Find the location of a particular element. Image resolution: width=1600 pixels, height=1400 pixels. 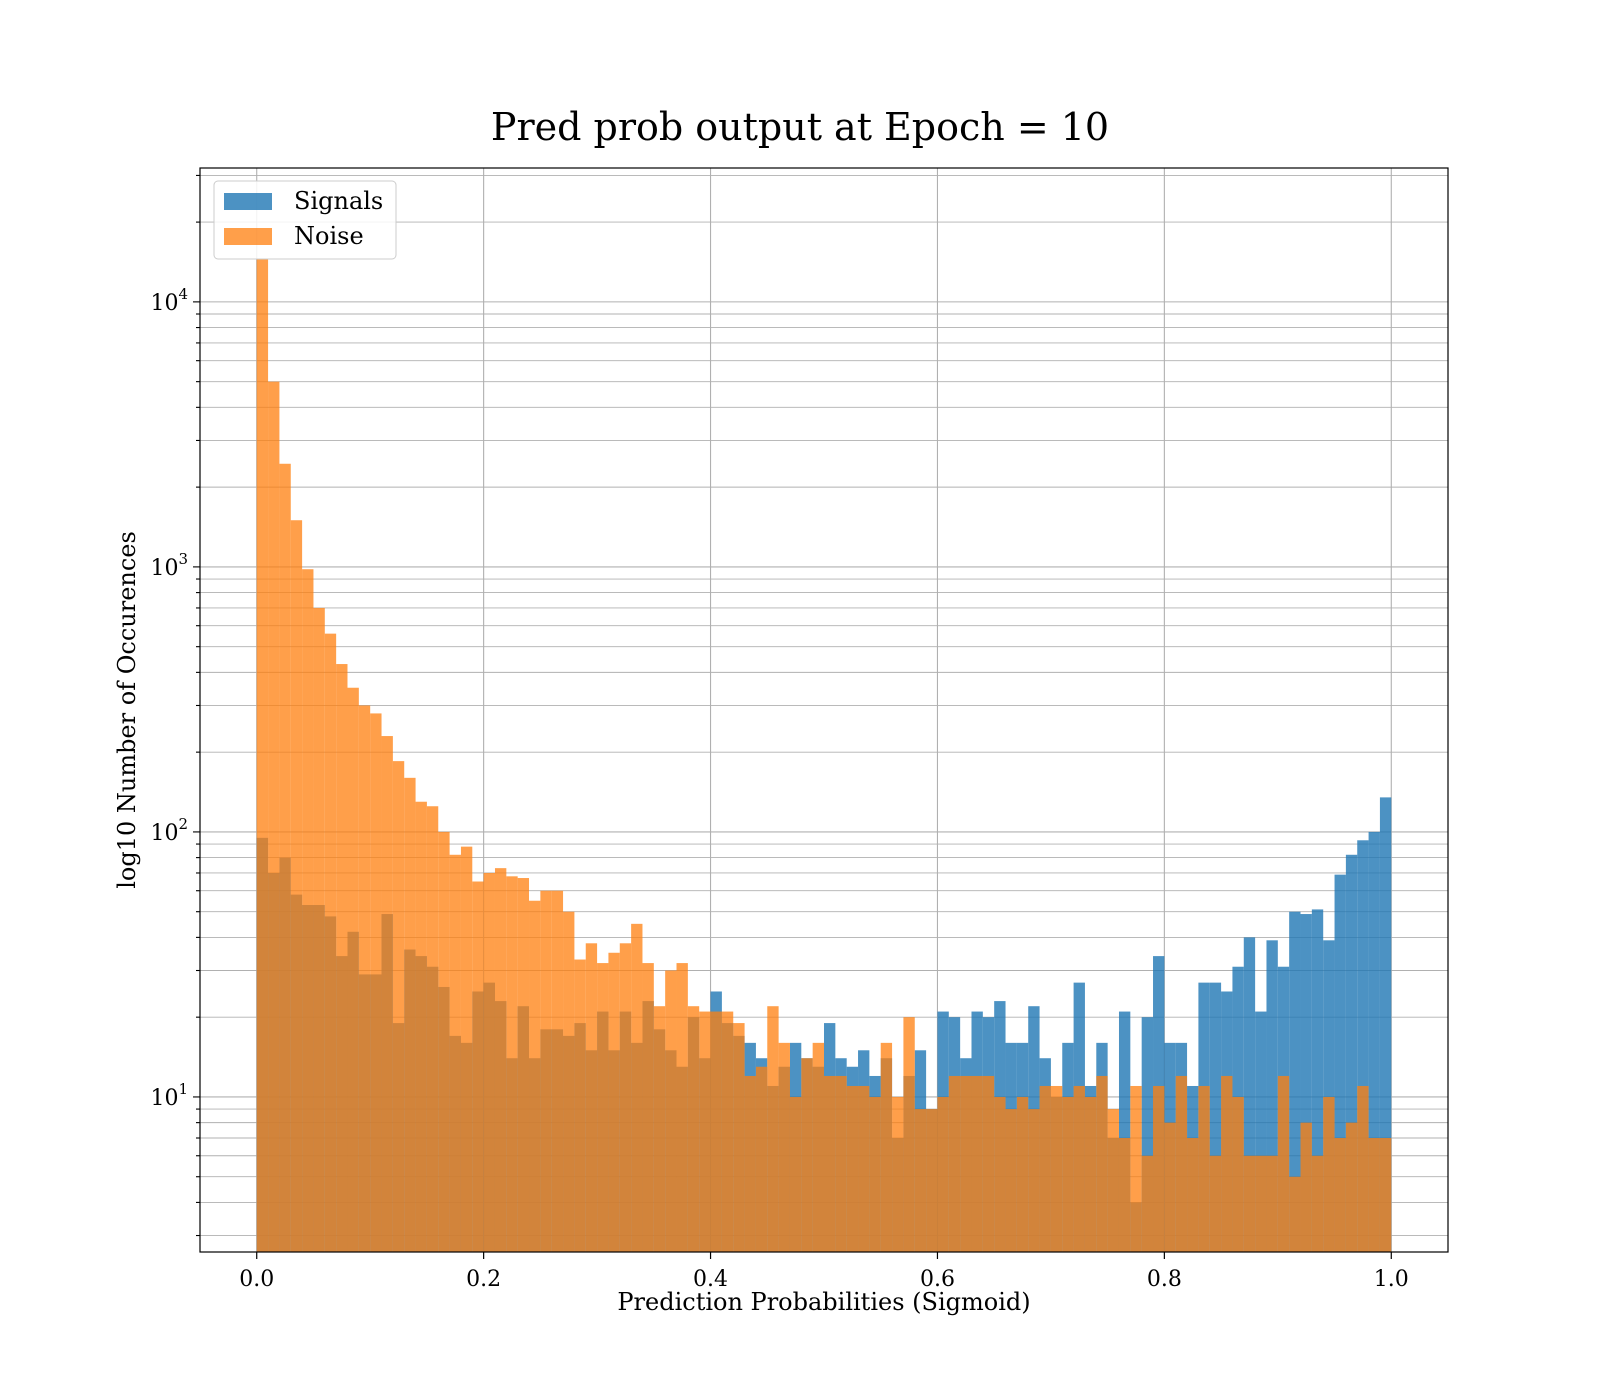

x-tick-label: 0.8 is located at coordinates (1164, 1279).